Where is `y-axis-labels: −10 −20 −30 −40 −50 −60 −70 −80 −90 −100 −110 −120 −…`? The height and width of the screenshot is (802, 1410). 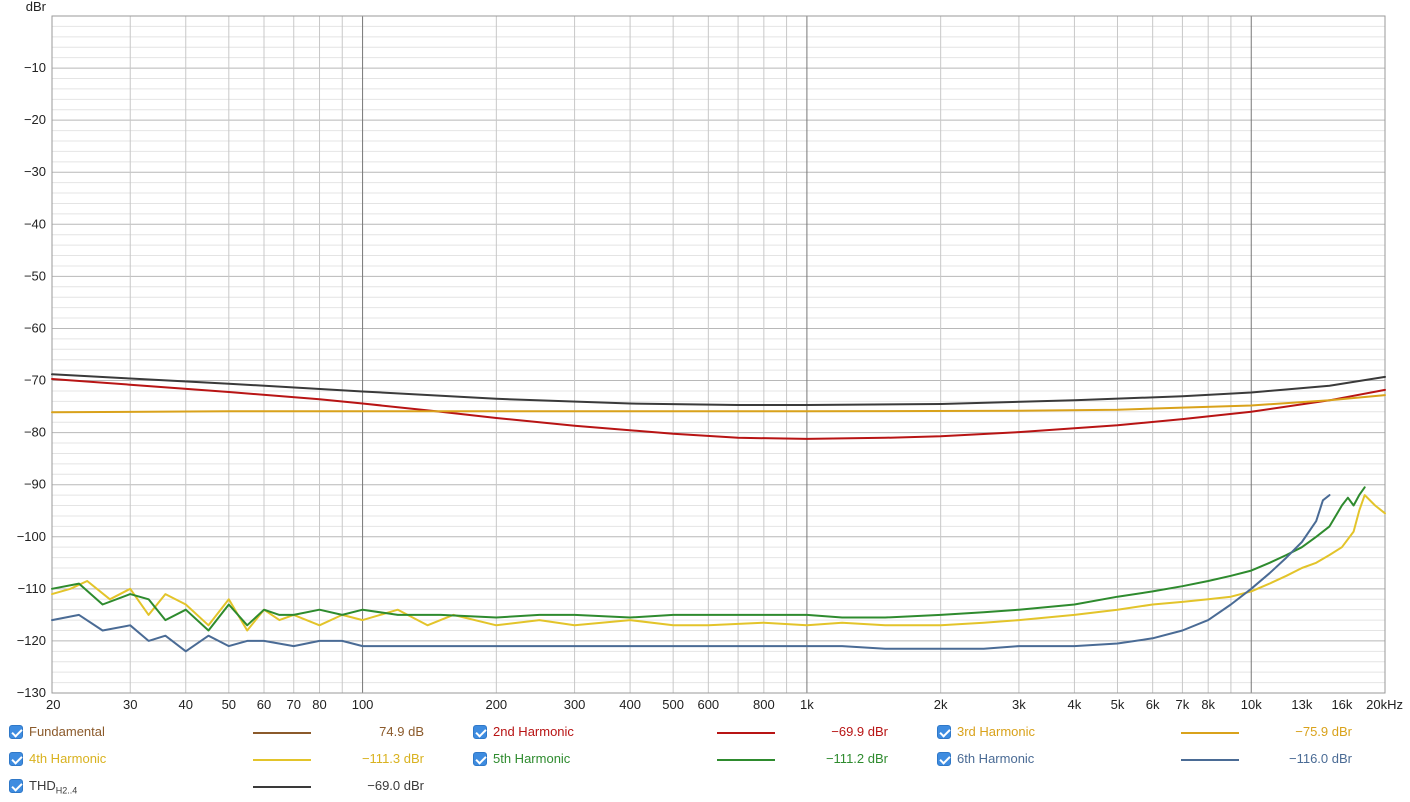
y-axis-labels: −10 −20 −30 −40 −50 −60 −70 −80 −90 −100 −110 −120 −… is located at coordinates (31, 380).